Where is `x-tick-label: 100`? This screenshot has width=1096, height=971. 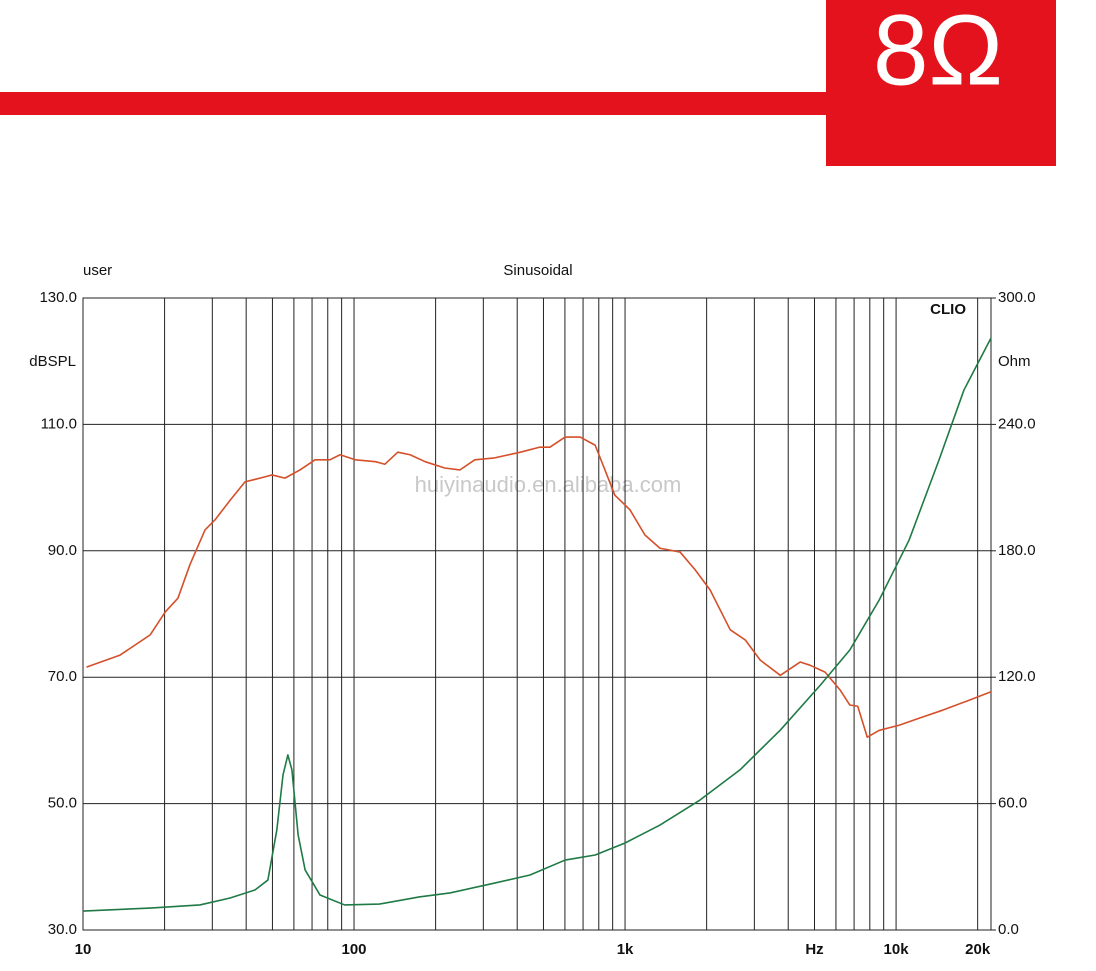
x-tick-label: 100 is located at coordinates (354, 949).